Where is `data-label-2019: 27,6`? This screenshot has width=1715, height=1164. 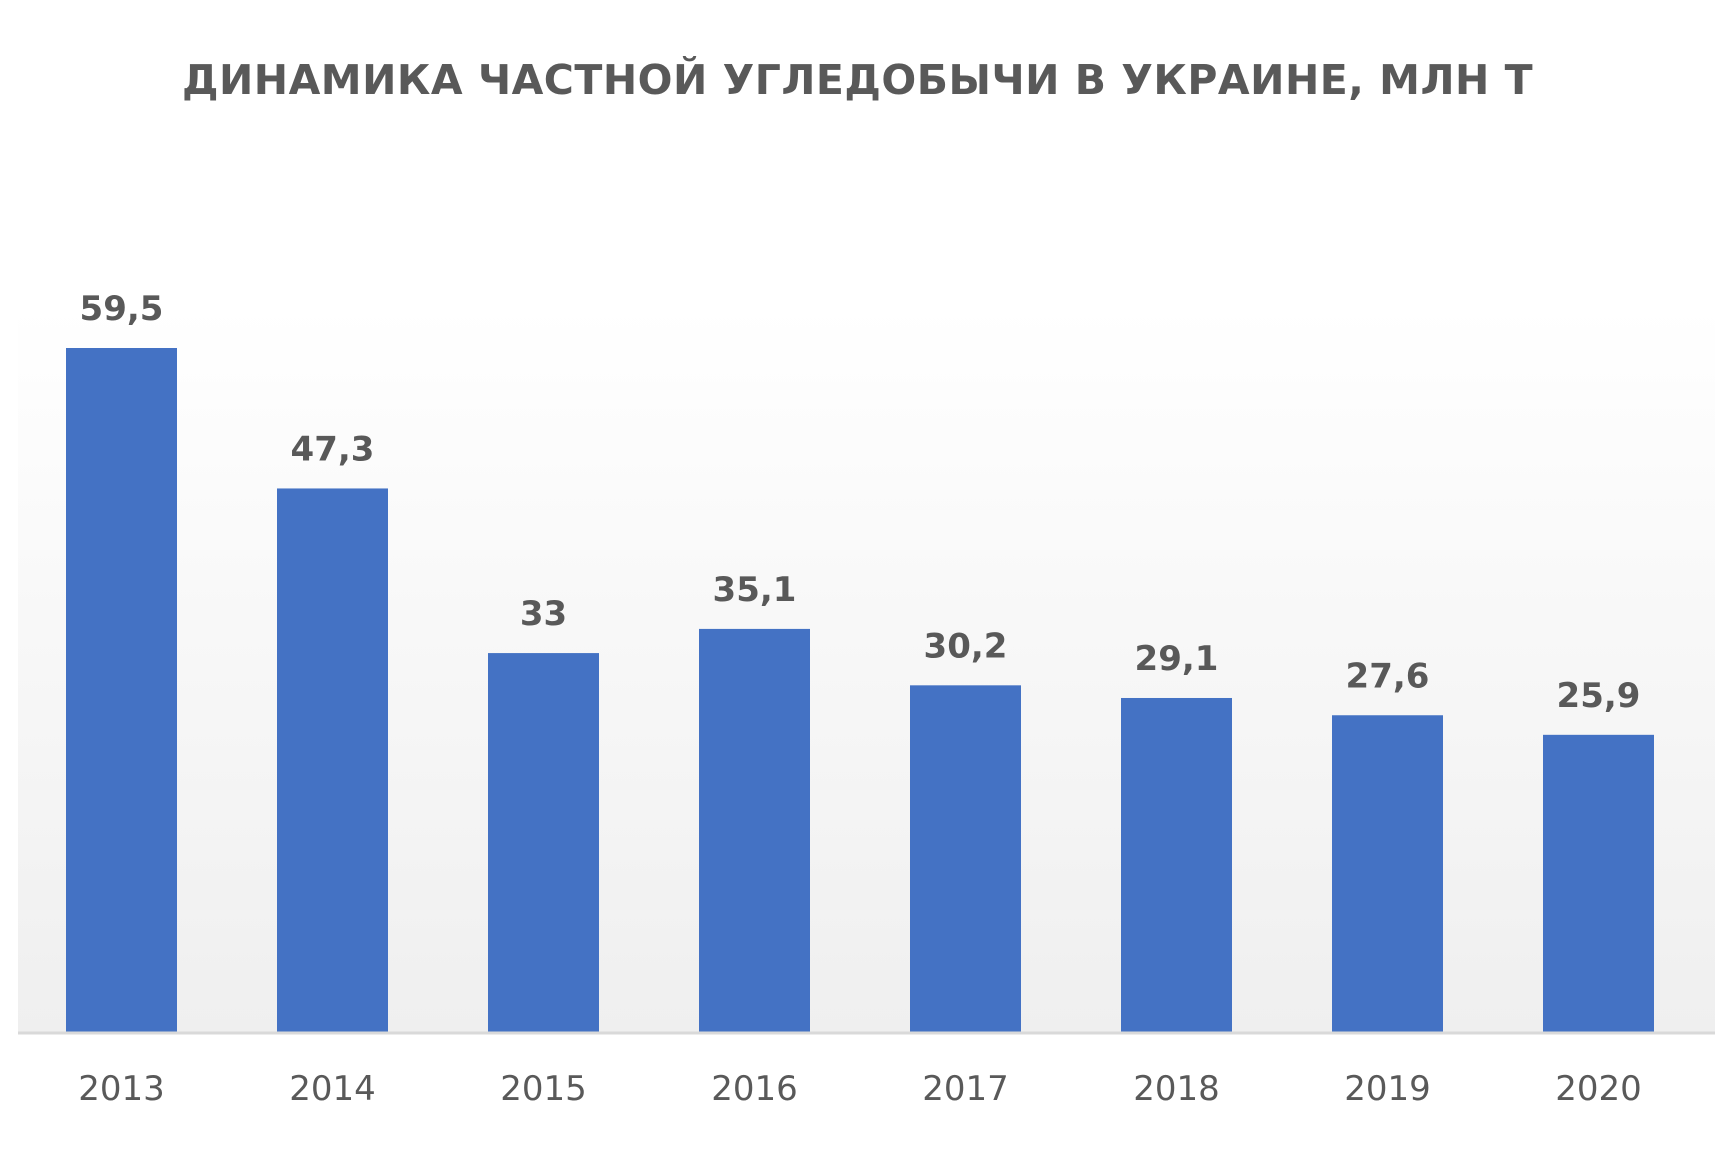 data-label-2019: 27,6 is located at coordinates (1388, 676).